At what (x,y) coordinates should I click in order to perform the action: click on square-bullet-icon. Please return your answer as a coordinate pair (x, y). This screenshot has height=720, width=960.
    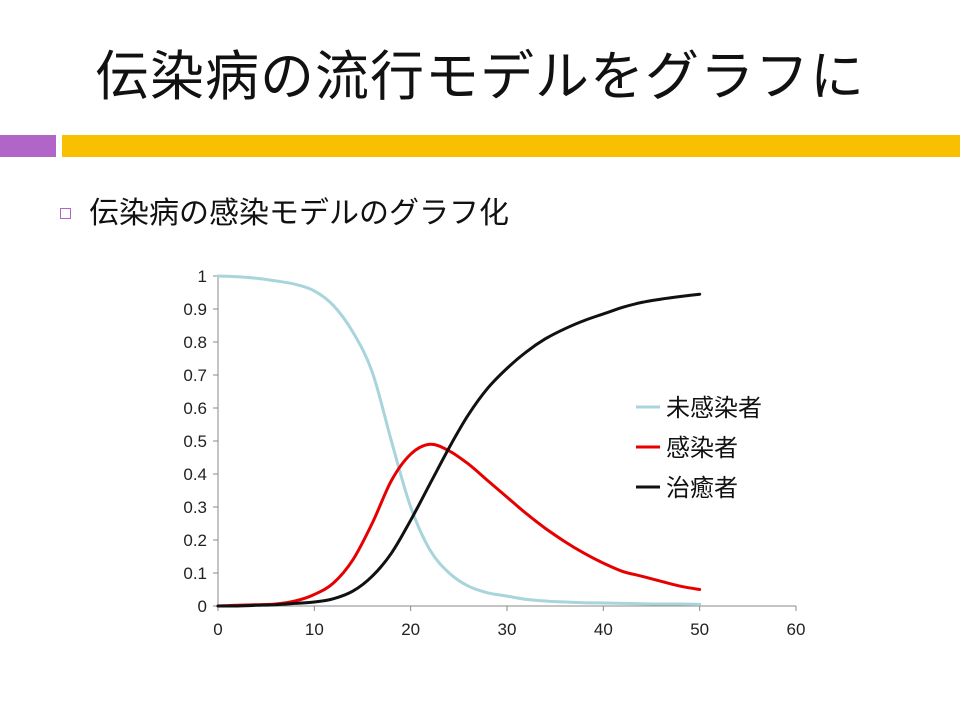
    Looking at the image, I should click on (65, 213).